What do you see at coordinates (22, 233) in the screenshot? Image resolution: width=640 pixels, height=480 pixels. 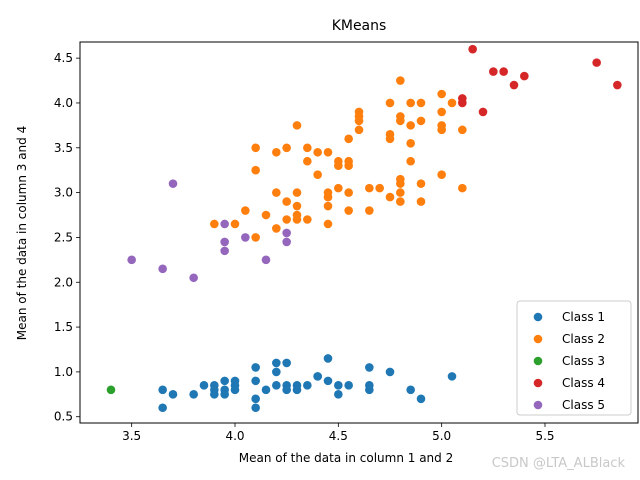 I see `y-axis-label: Mean of the data in column 3 and 4` at bounding box center [22, 233].